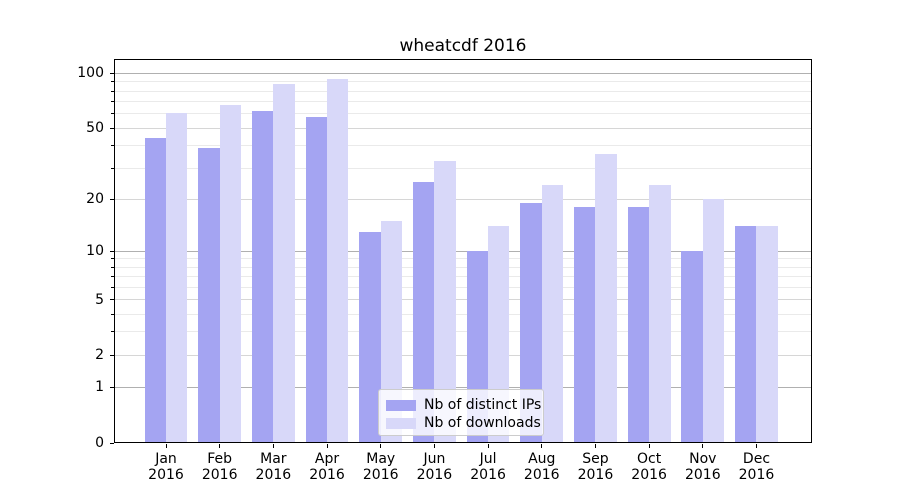 The image size is (900, 500). I want to click on bar-oct-distinct-ips, so click(638, 325).